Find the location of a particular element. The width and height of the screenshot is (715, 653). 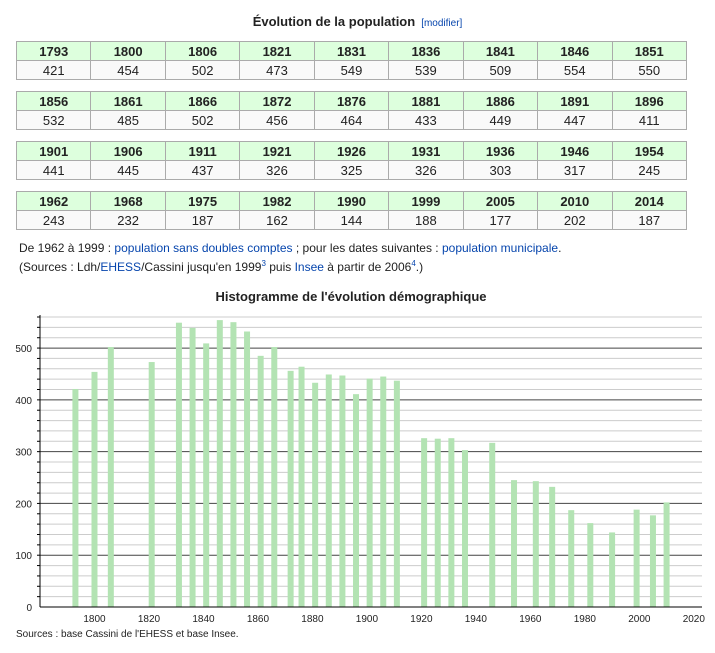

year-cell: 1990 is located at coordinates (351, 201).